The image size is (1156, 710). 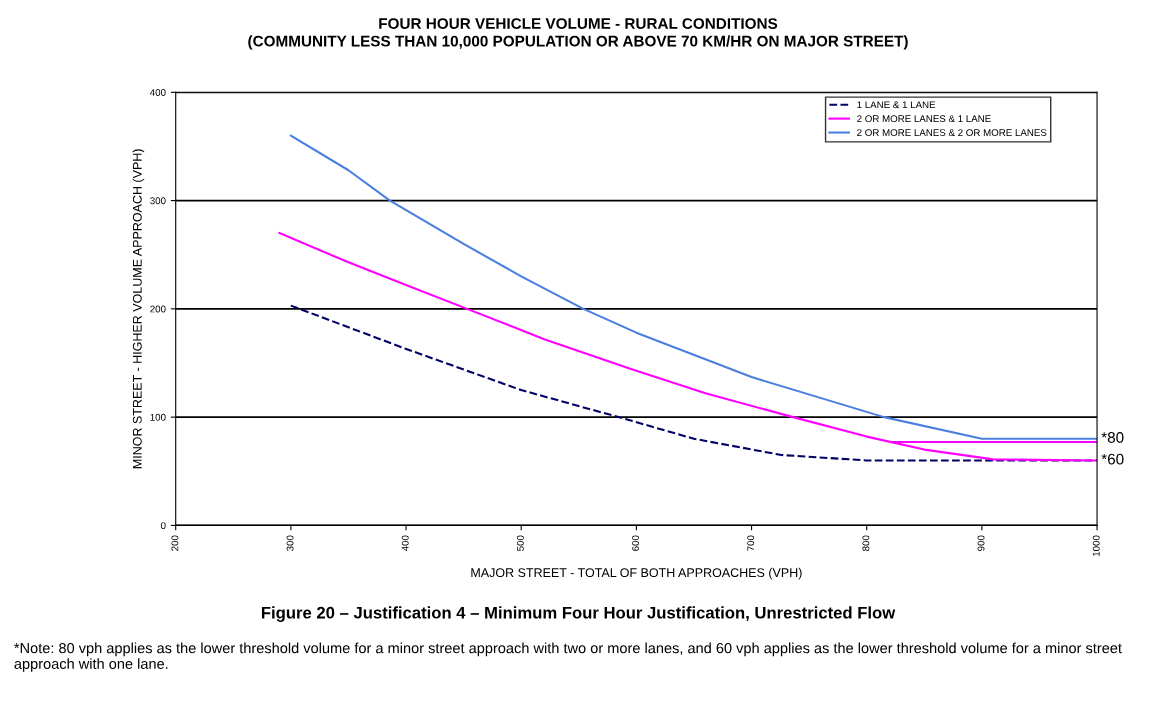 I want to click on x-tick-label: 300, so click(x=290, y=543).